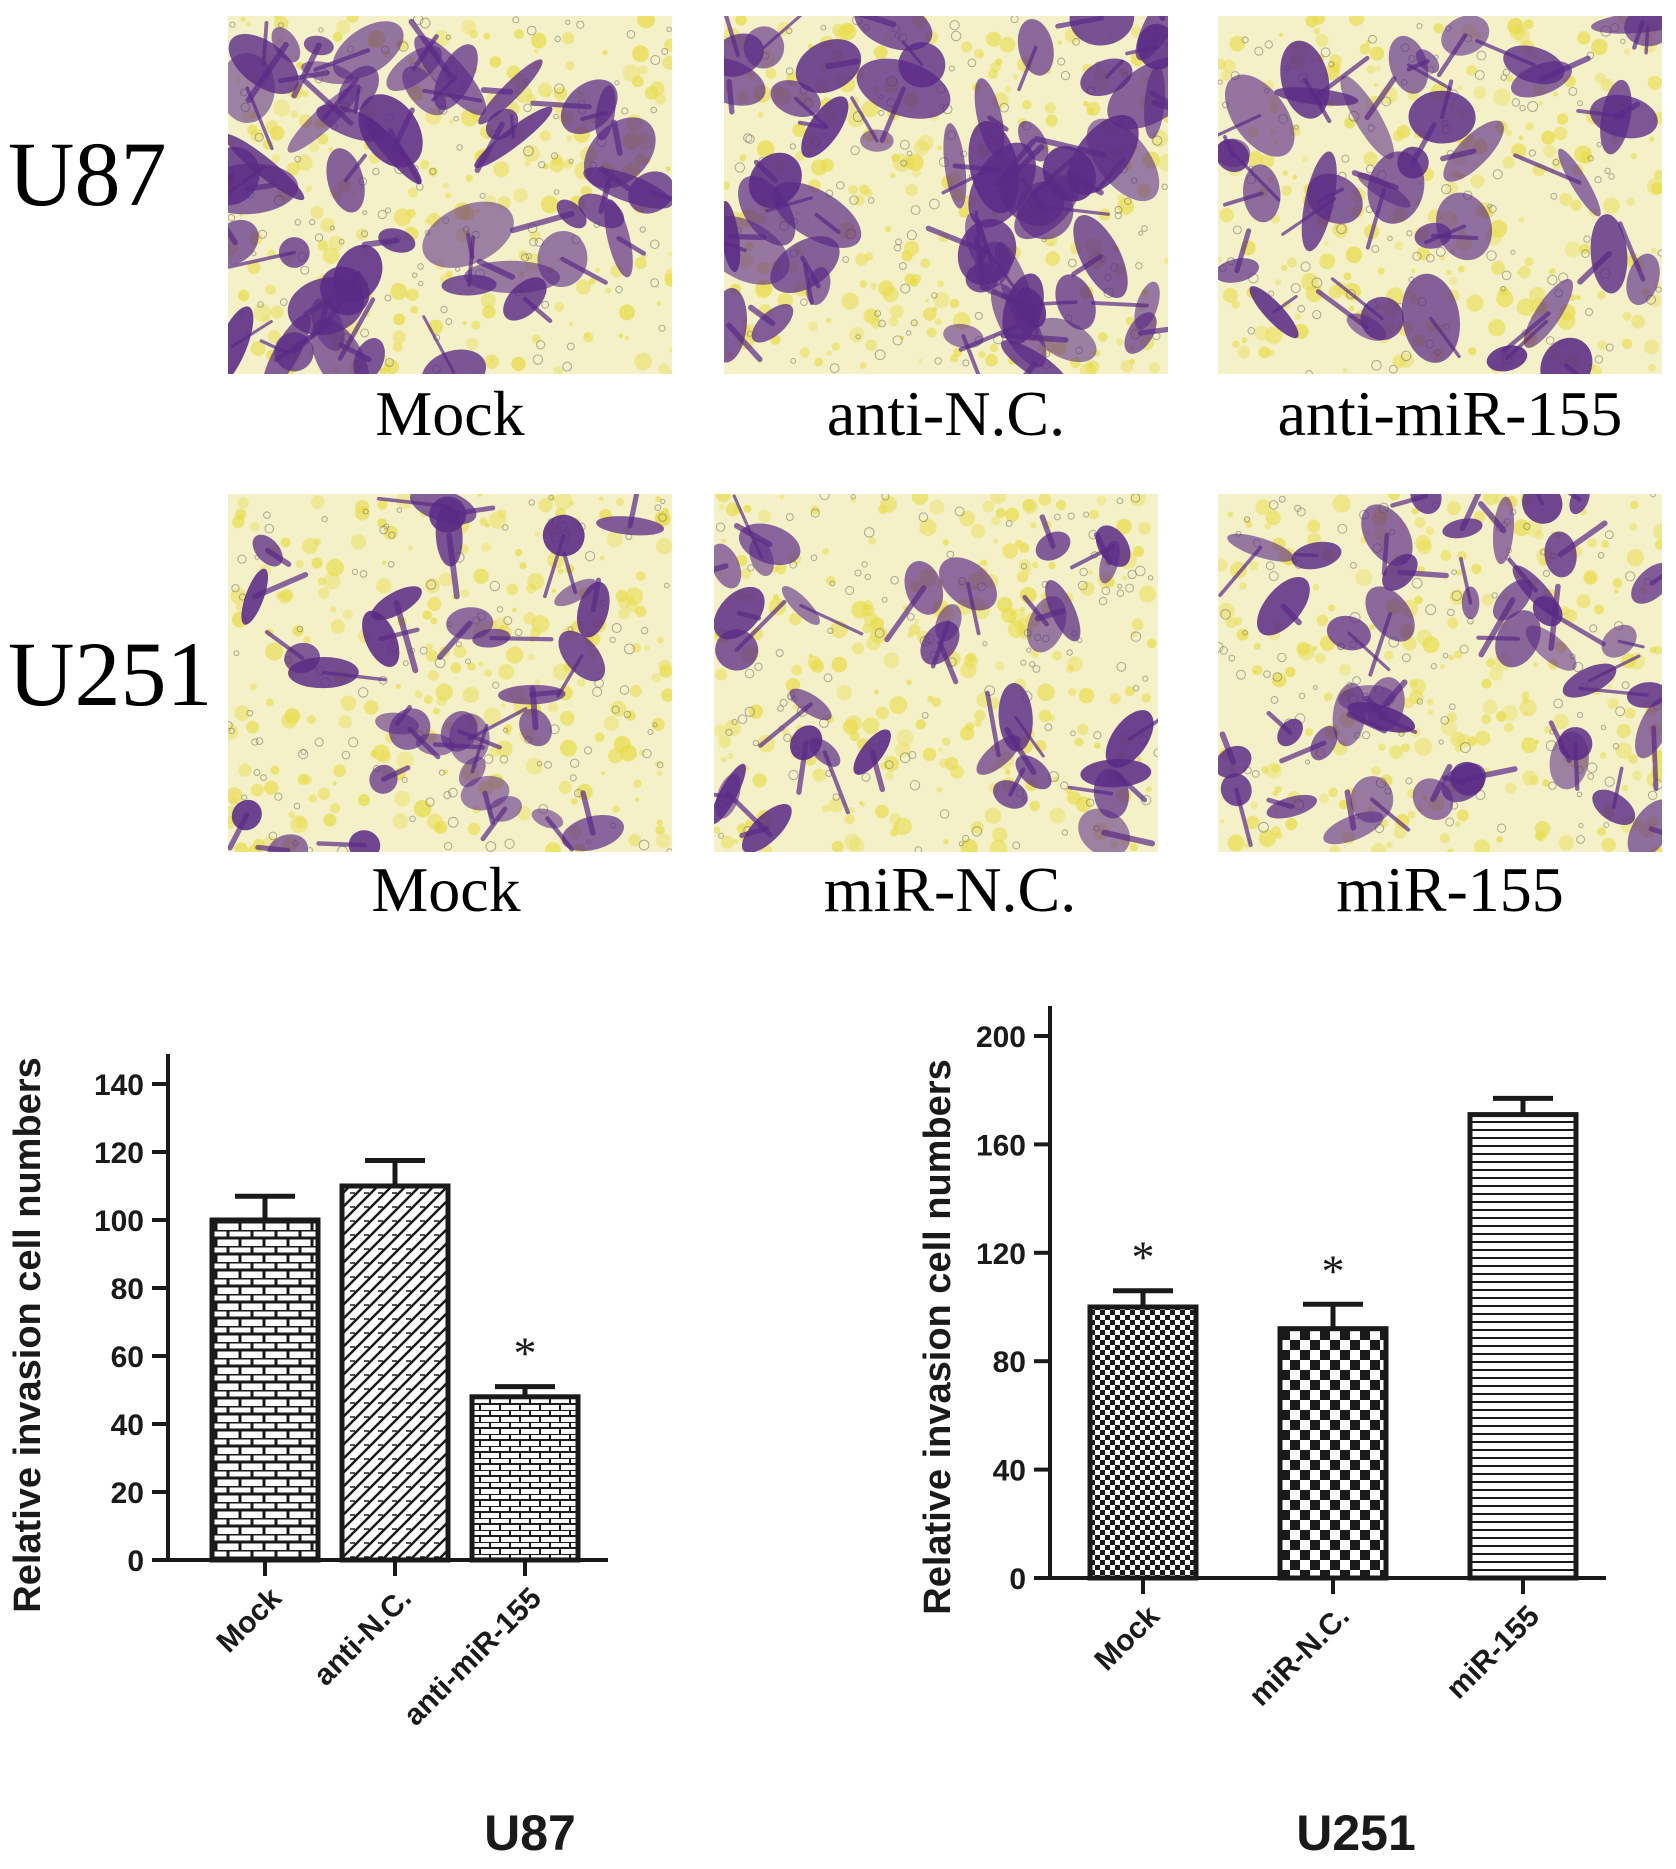  I want to click on y-tick-label: 160, so click(1001, 1145).